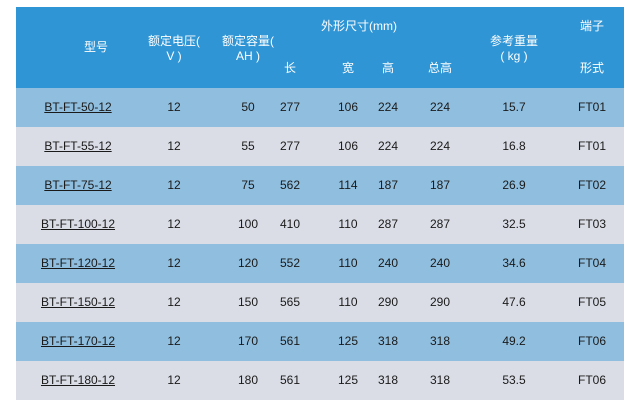 The width and height of the screenshot is (639, 406). Describe the element at coordinates (440, 263) in the screenshot. I see `total-height-cell: 240` at that location.